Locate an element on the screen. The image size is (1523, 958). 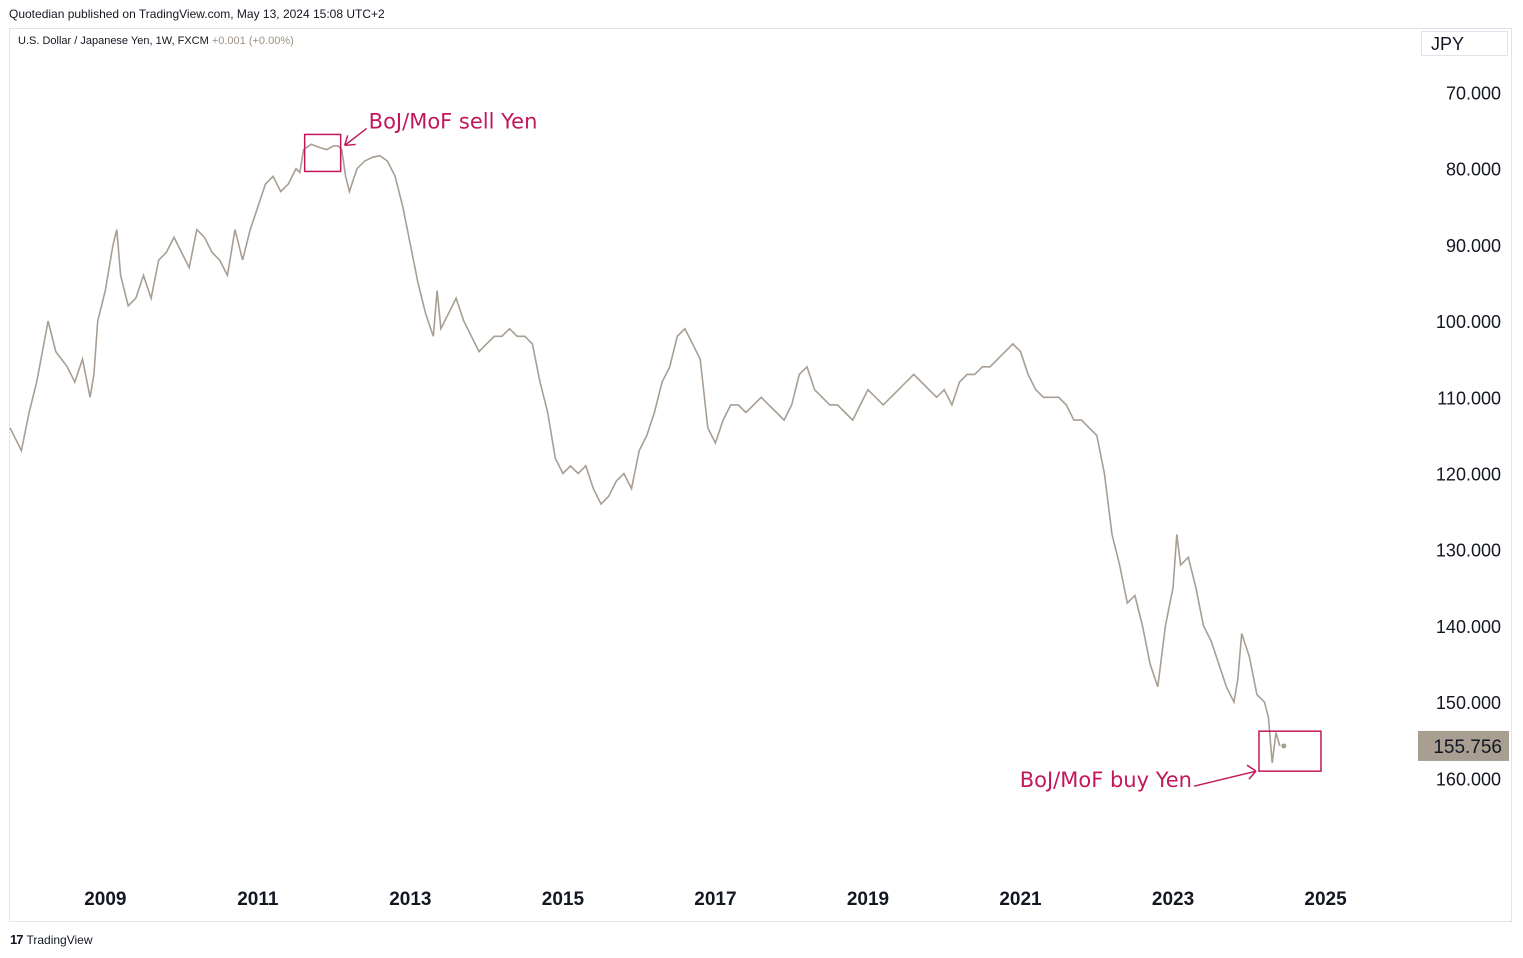
symbol-change: +0.001 (+0.00%) is located at coordinates (252, 41).